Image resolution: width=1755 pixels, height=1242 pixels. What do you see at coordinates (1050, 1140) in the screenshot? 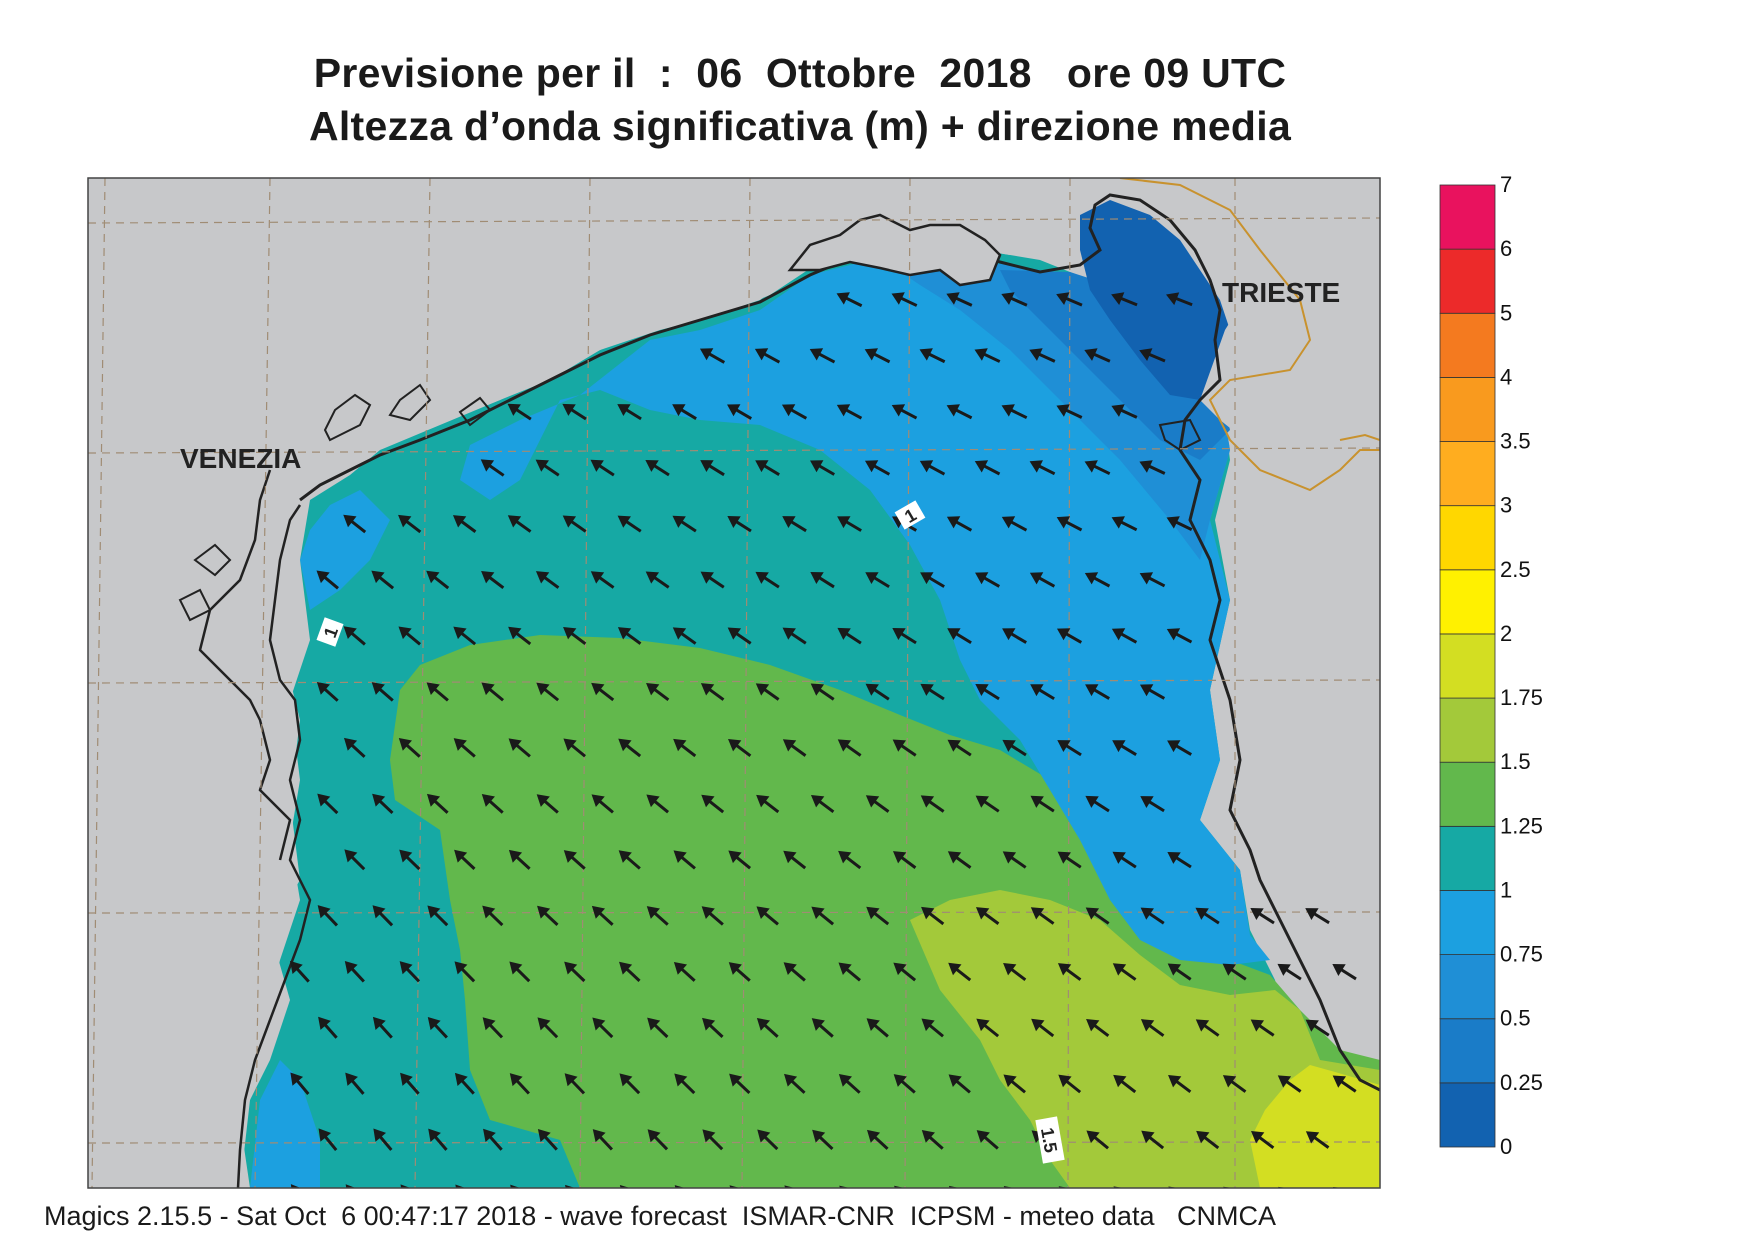
I see `contour-label-1.5: 1.5` at bounding box center [1050, 1140].